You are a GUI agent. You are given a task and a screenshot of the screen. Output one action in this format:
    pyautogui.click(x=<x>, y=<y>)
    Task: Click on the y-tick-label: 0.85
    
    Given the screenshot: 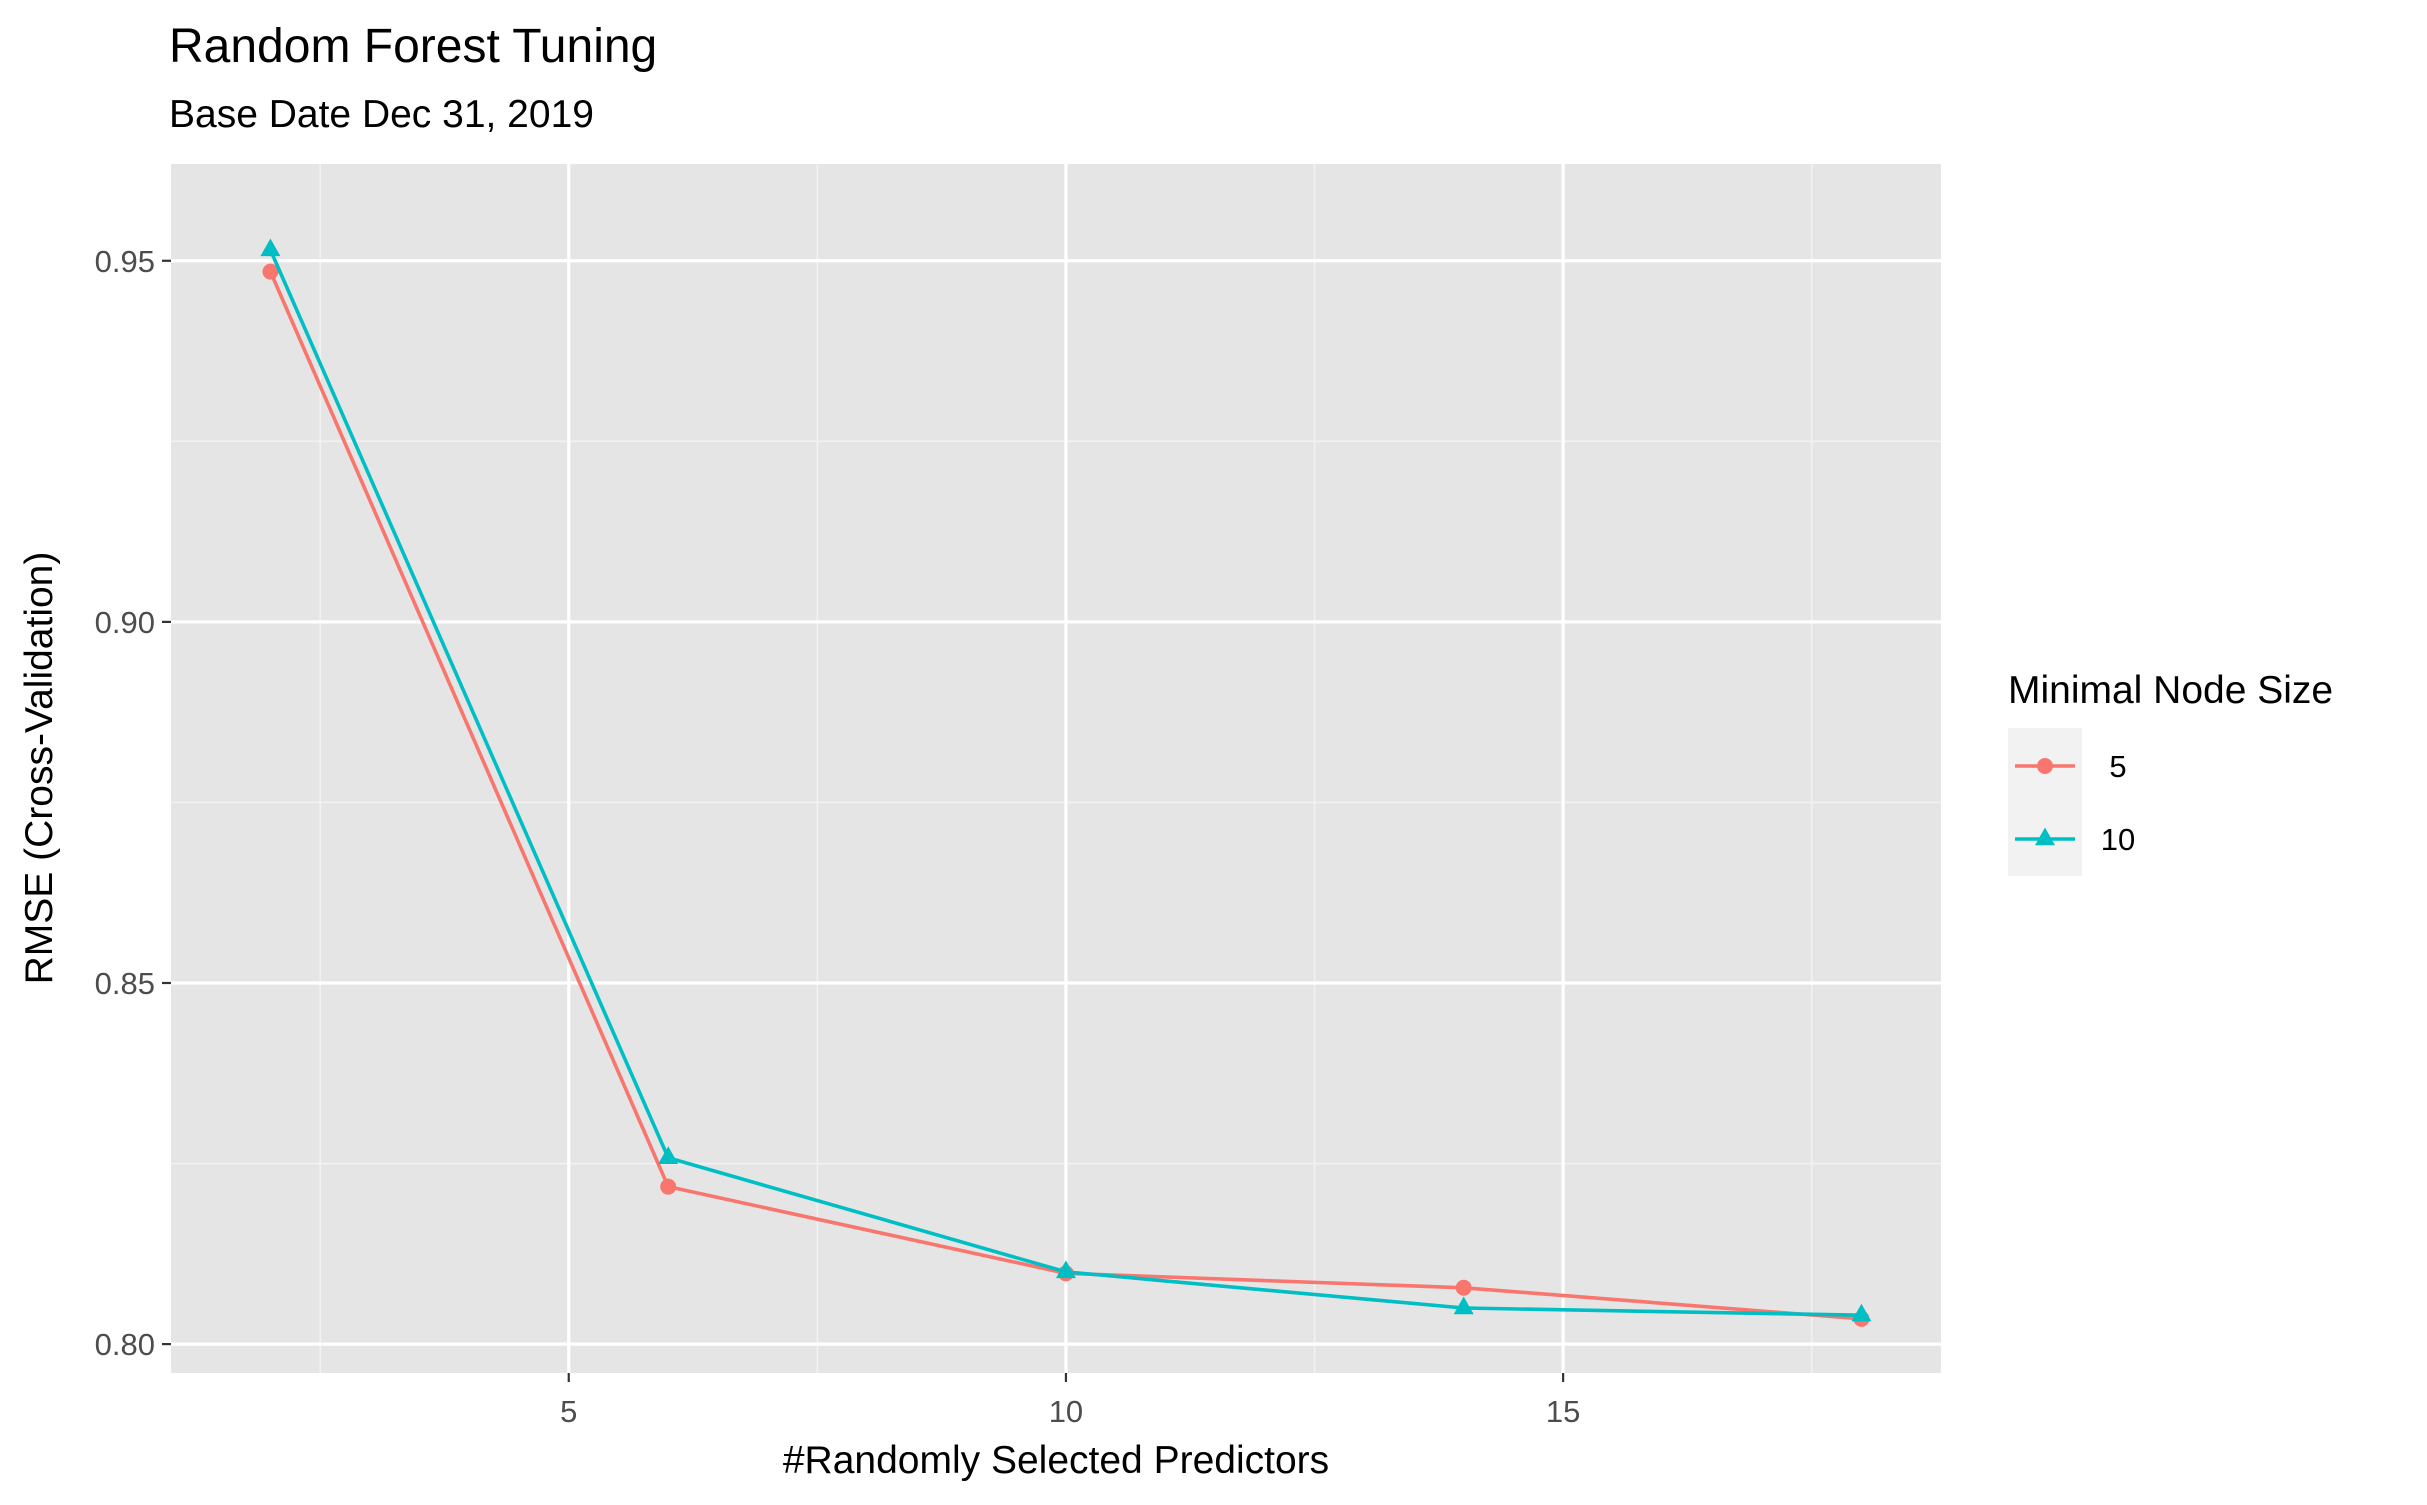 What is the action you would take?
    pyautogui.click(x=125, y=983)
    